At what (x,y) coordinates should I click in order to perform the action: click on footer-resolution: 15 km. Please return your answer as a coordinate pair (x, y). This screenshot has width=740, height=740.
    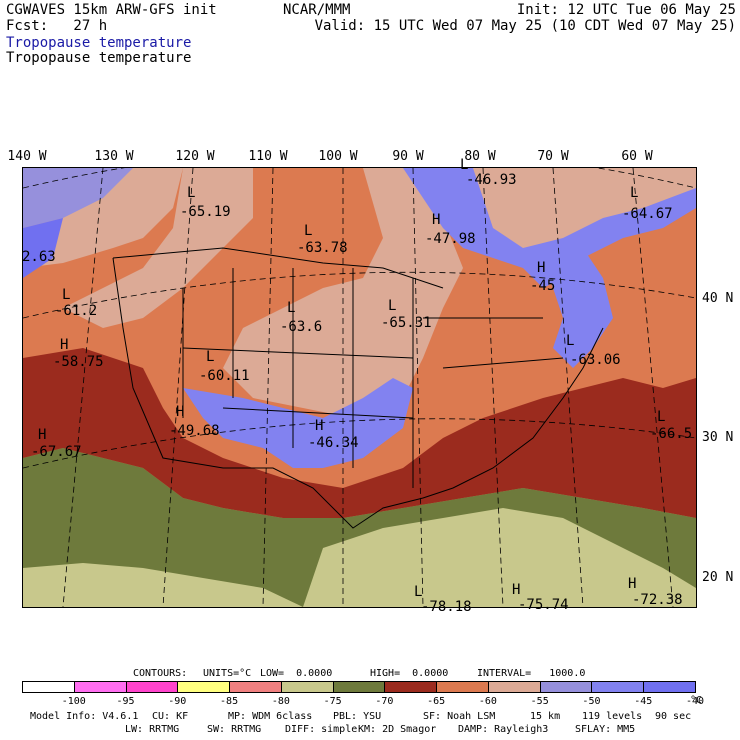
    Looking at the image, I should click on (545, 716).